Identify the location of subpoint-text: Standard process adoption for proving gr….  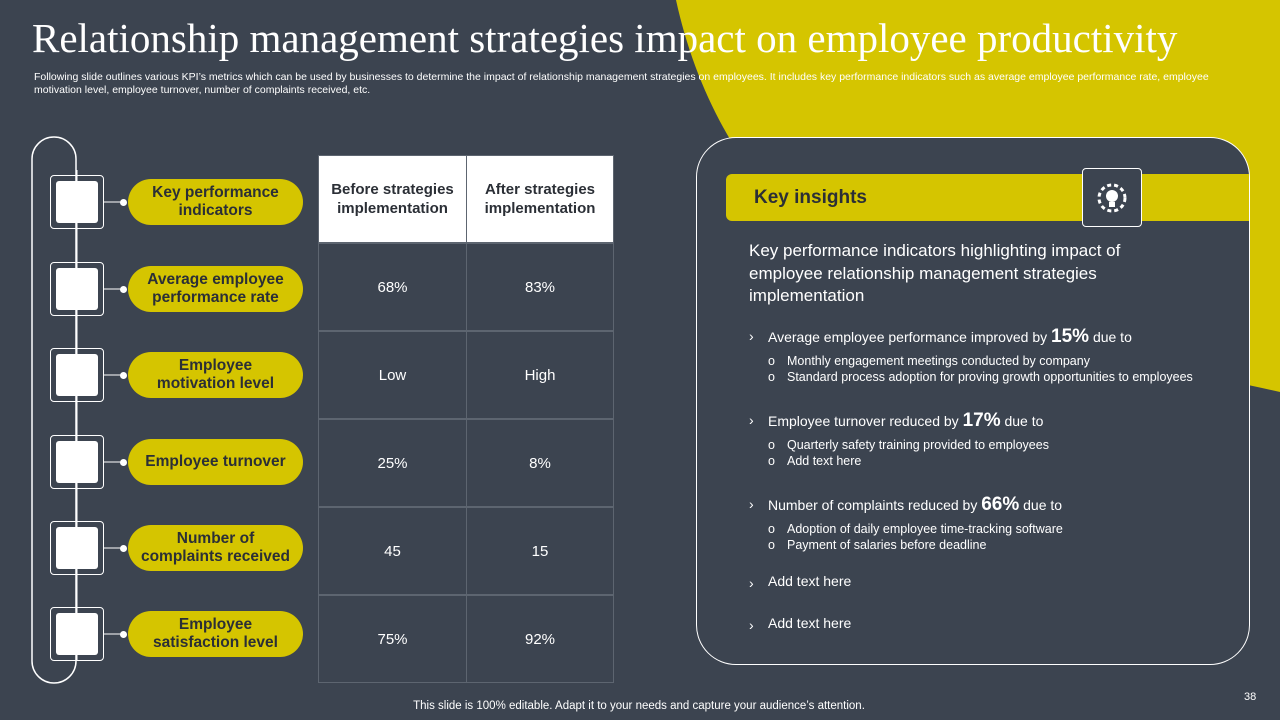
(990, 377).